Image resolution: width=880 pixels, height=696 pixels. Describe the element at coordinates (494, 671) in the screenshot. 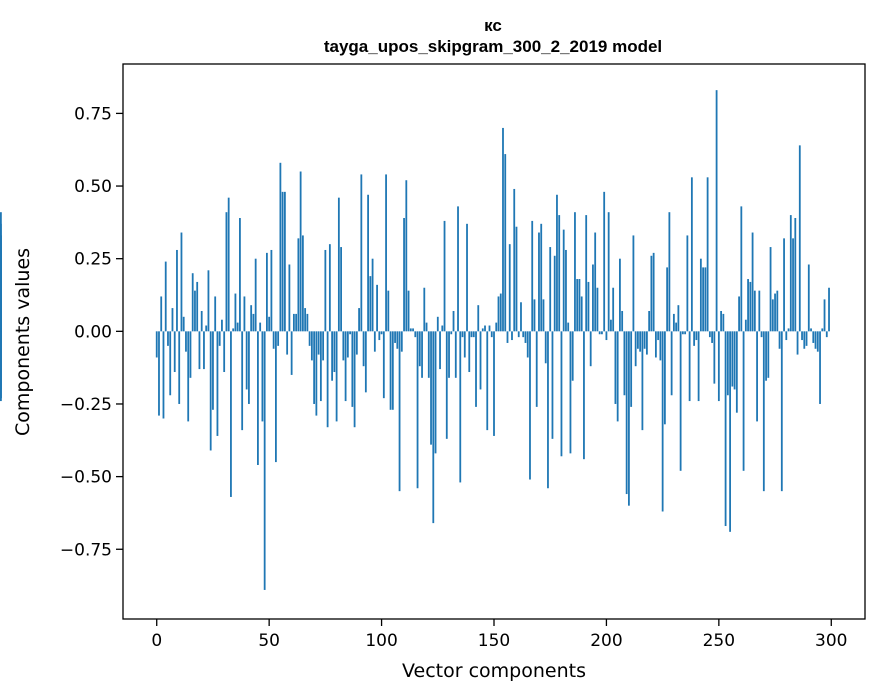

I see `x-axis-label: Vector components` at that location.